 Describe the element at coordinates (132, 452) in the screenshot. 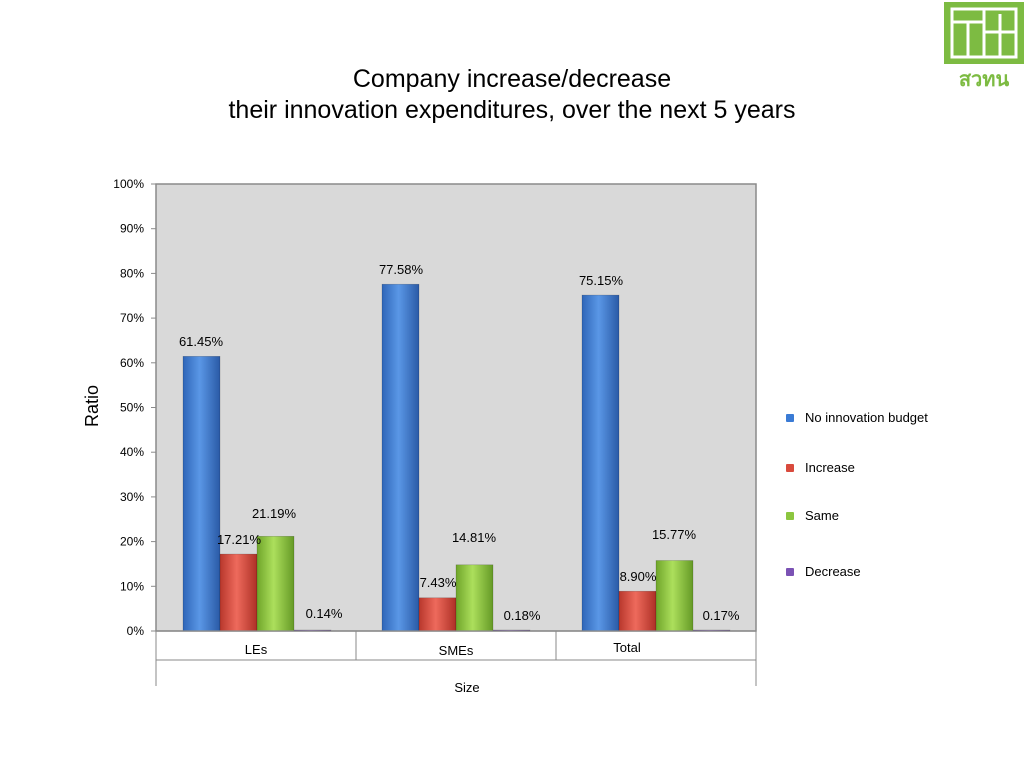

I see `y-tick-label: 40%` at that location.